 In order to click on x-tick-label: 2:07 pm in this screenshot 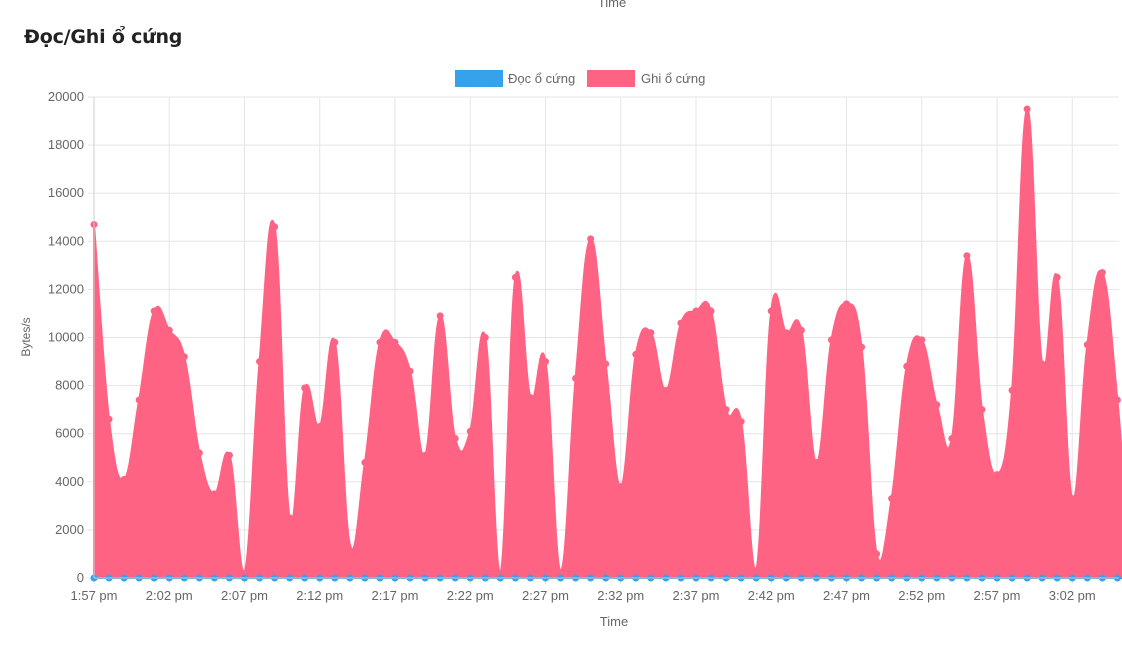, I will do `click(244, 595)`.